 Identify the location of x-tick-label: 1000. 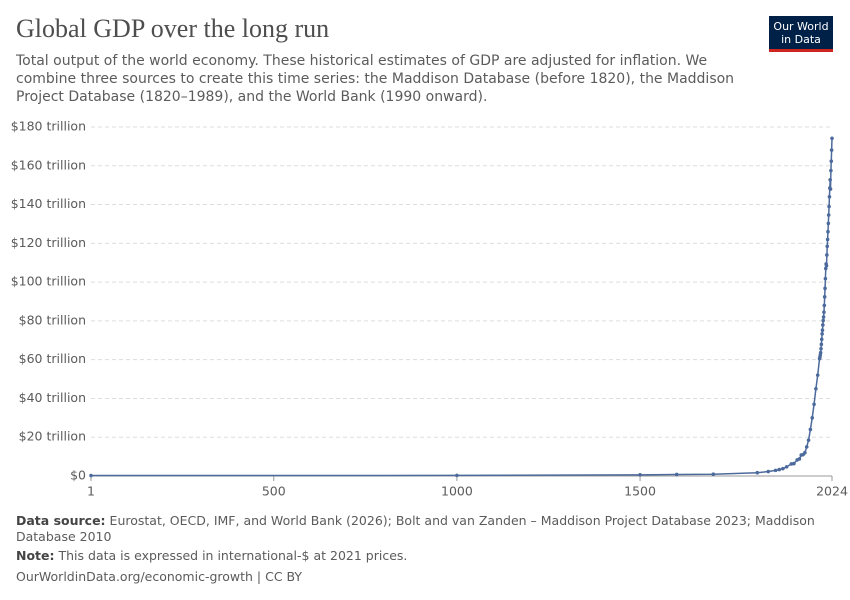
(457, 491).